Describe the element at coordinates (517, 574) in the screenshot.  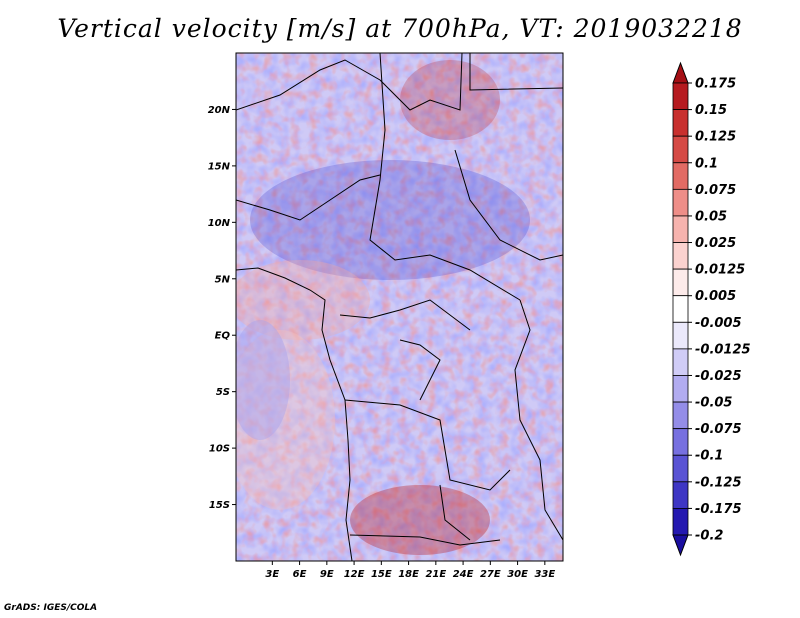
I see `lon-tick-label: 30E` at that location.